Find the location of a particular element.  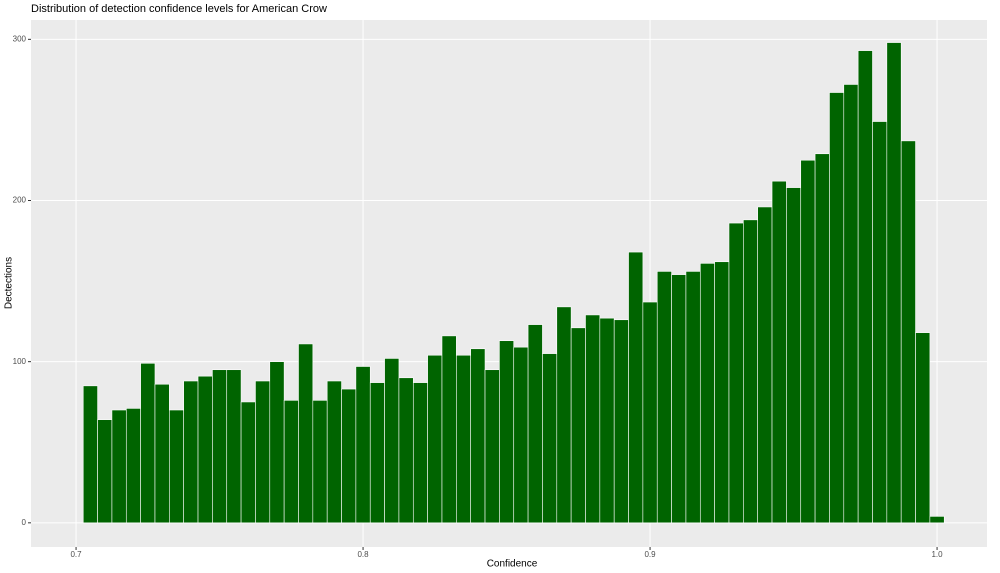

y-tick-label: 100 is located at coordinates (20, 361).